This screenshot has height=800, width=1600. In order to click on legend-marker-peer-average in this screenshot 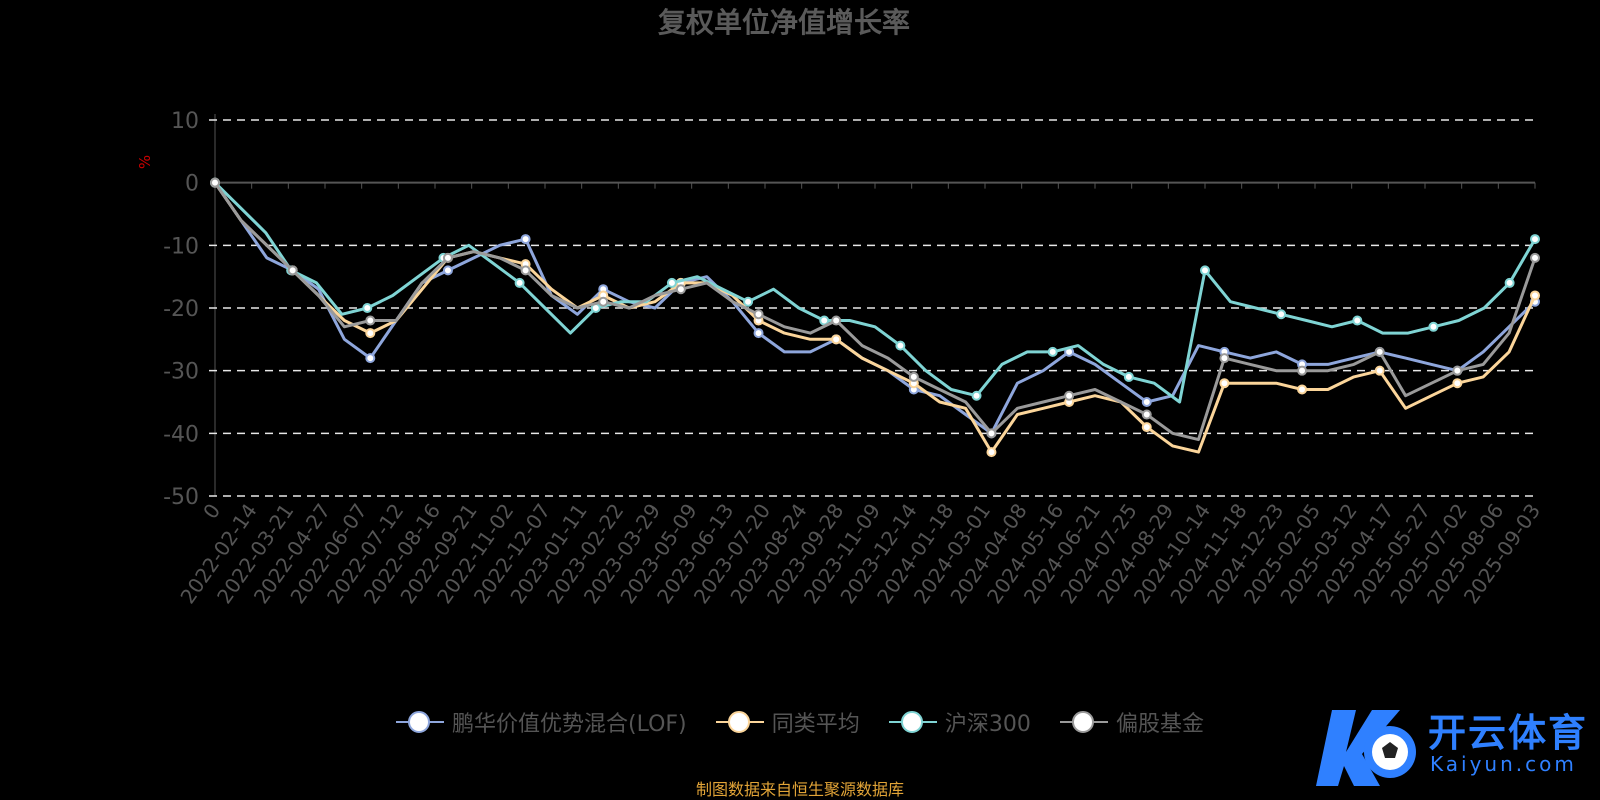, I will do `click(739, 722)`.